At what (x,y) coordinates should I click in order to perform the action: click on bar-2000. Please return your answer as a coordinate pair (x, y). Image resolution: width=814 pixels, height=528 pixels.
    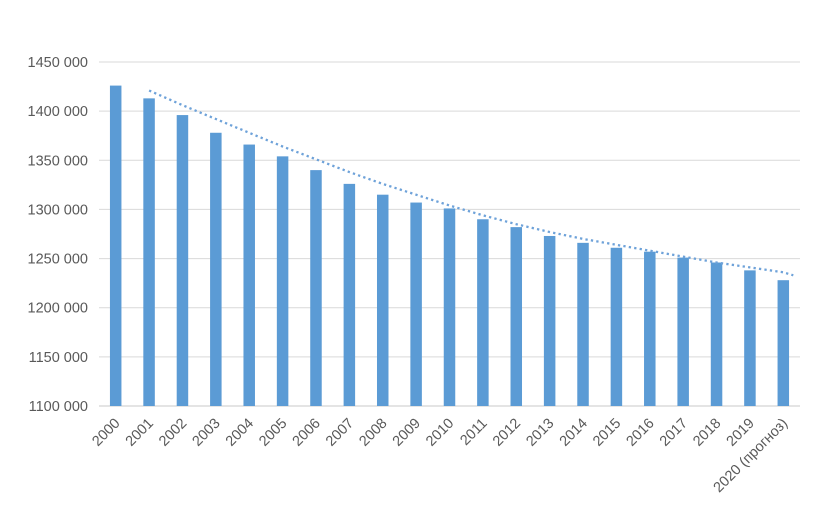
    Looking at the image, I should click on (115, 246).